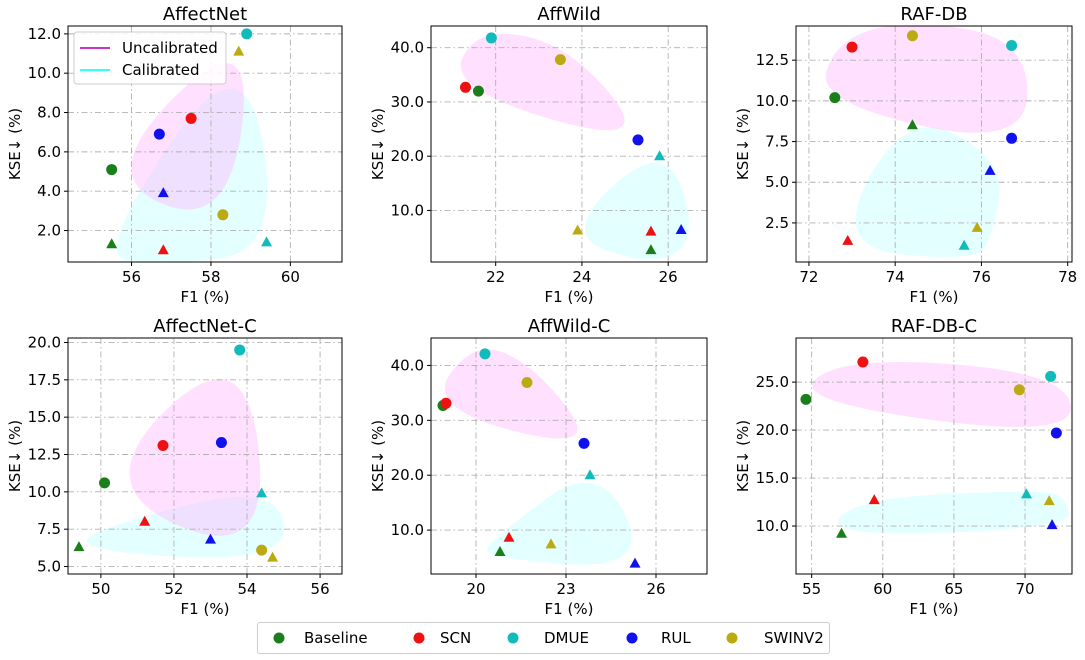 The width and height of the screenshot is (1085, 660). What do you see at coordinates (210, 277) in the screenshot?
I see `affectnet-xtick-label: 58` at bounding box center [210, 277].